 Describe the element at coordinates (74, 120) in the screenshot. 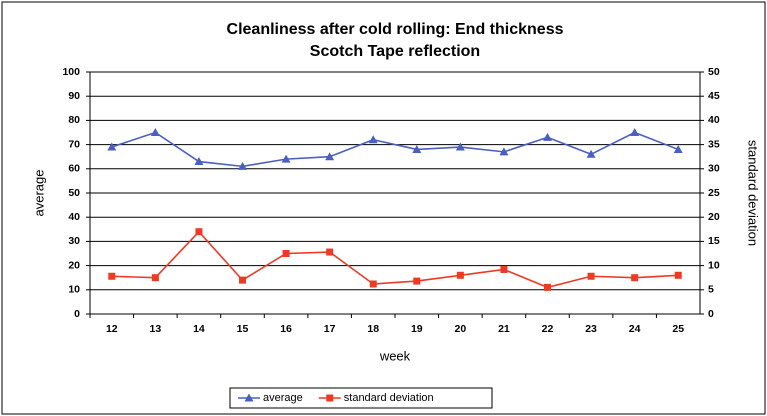

I see `y-tick-label: 80` at that location.